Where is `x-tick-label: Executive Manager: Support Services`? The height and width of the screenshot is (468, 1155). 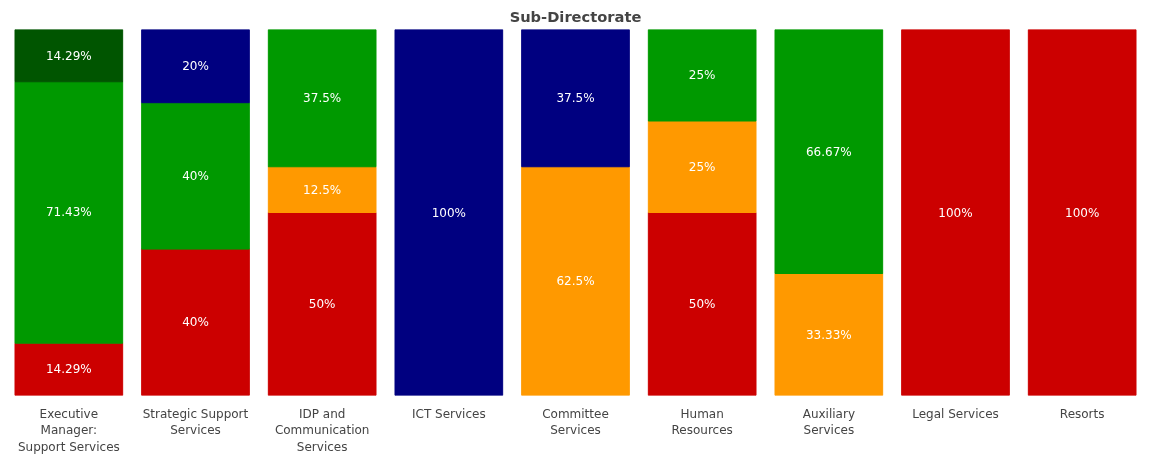
x-tick-label: Executive Manager: Support Services is located at coordinates (68, 430).